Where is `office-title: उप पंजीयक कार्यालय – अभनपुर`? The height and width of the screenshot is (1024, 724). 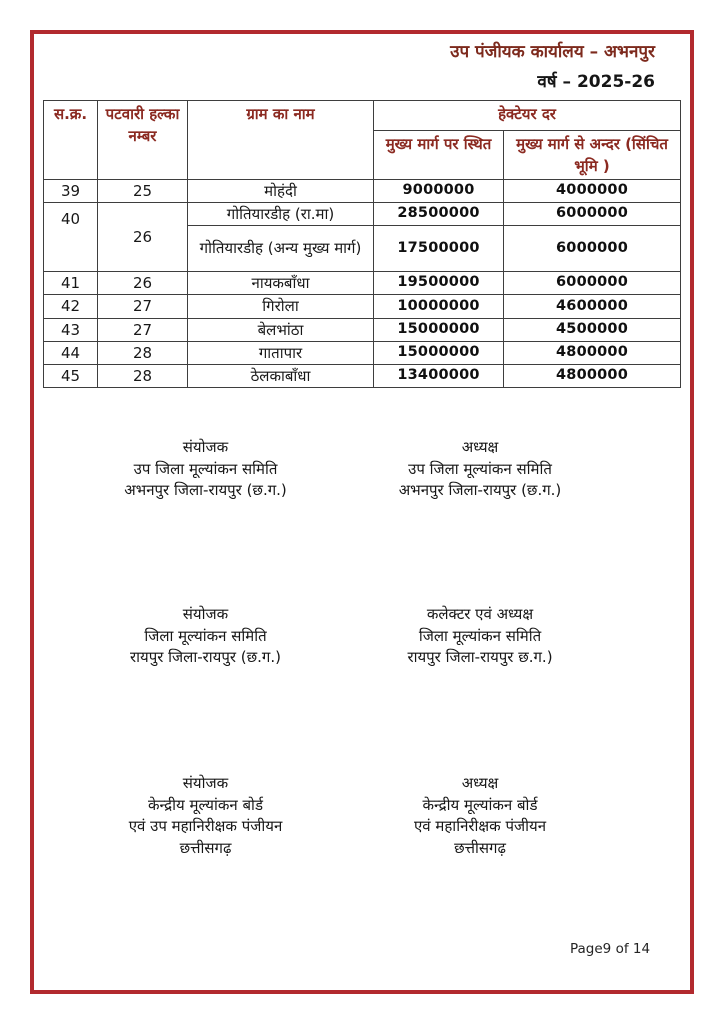 office-title: उप पंजीयक कार्यालय – अभनपुर is located at coordinates (552, 52).